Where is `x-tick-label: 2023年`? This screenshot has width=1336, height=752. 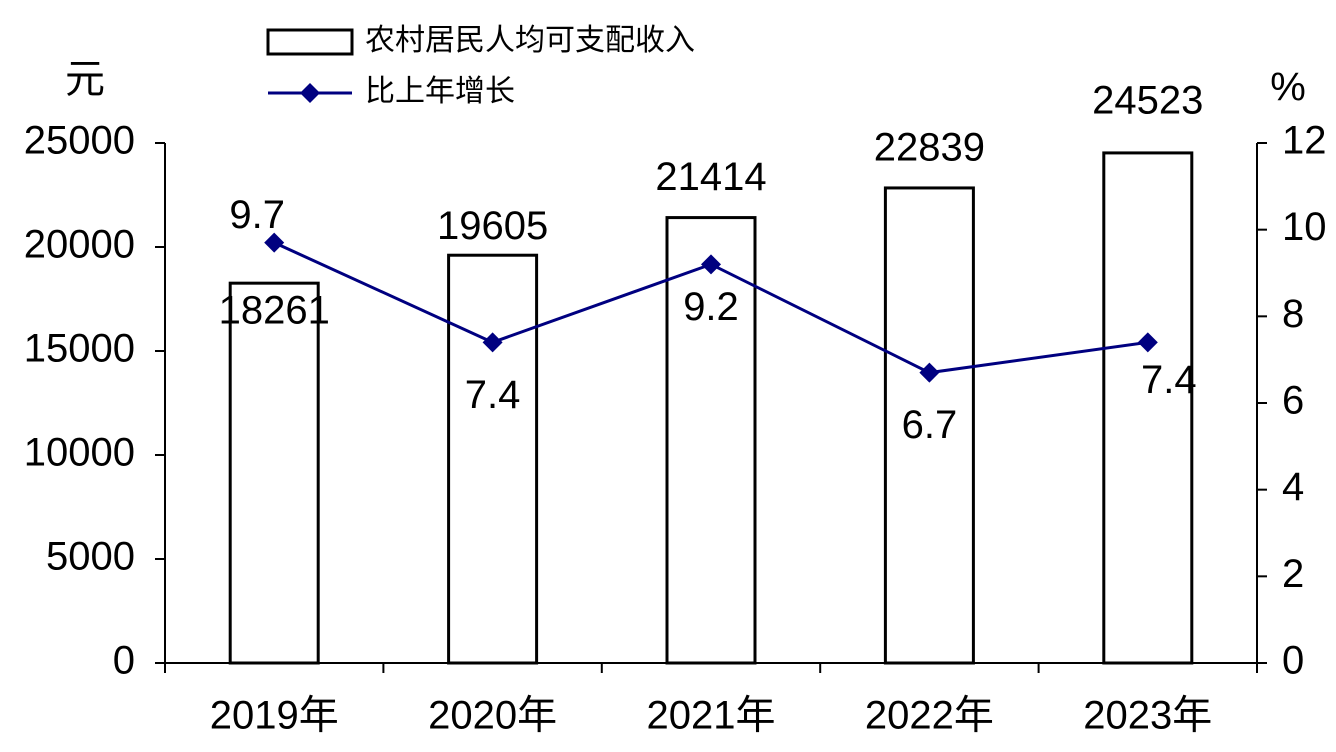 x-tick-label: 2023年 is located at coordinates (1147, 716).